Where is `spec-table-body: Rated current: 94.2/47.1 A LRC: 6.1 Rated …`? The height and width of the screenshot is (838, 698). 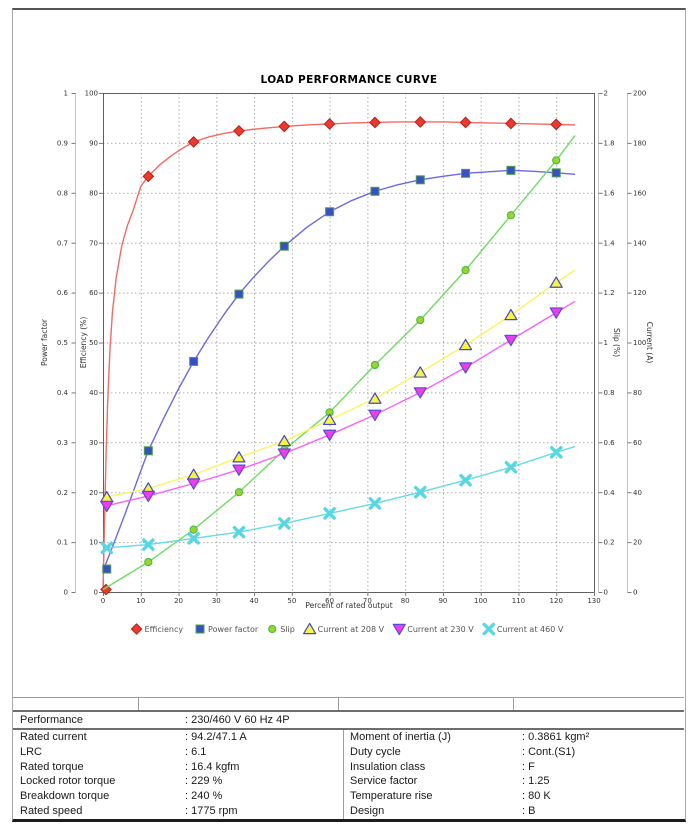
spec-table-body: Rated current: 94.2/47.1 A LRC: 6.1 Rated … is located at coordinates (348, 774).